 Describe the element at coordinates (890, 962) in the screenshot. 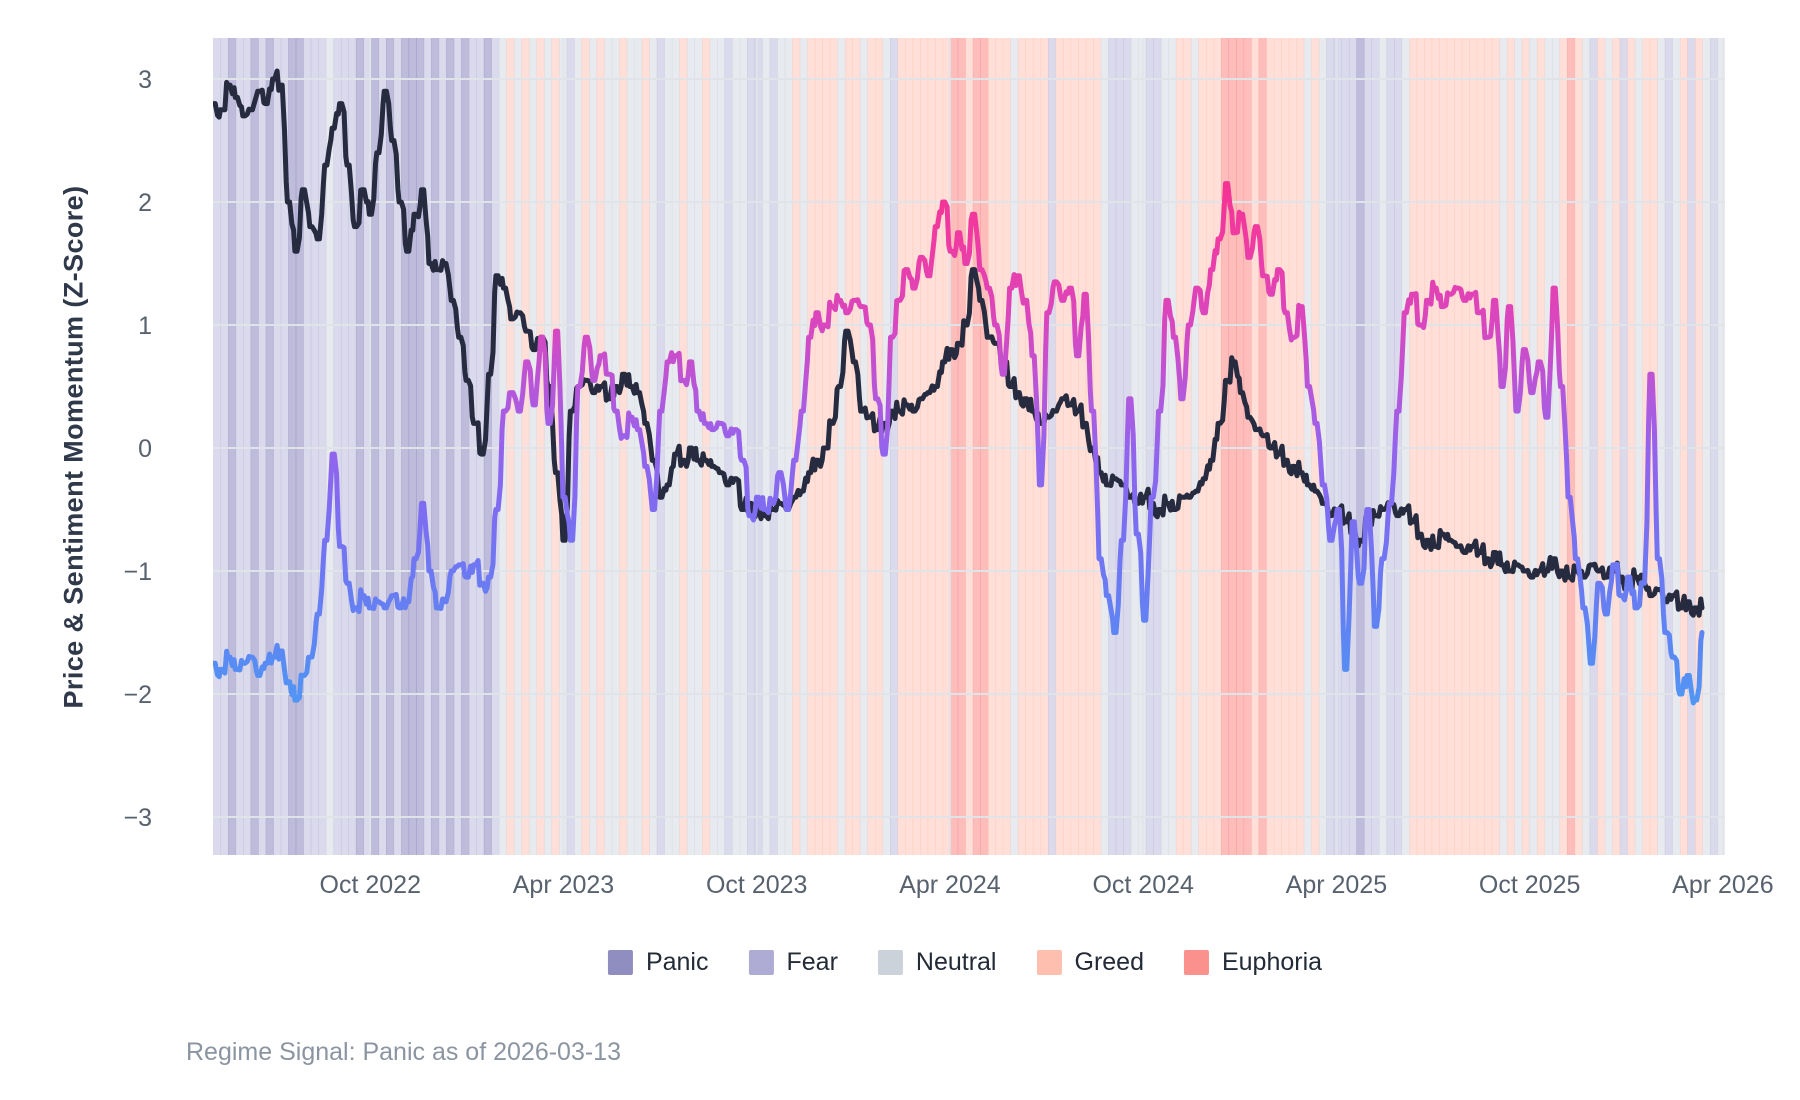

I see `neutral-swatch-icon` at that location.